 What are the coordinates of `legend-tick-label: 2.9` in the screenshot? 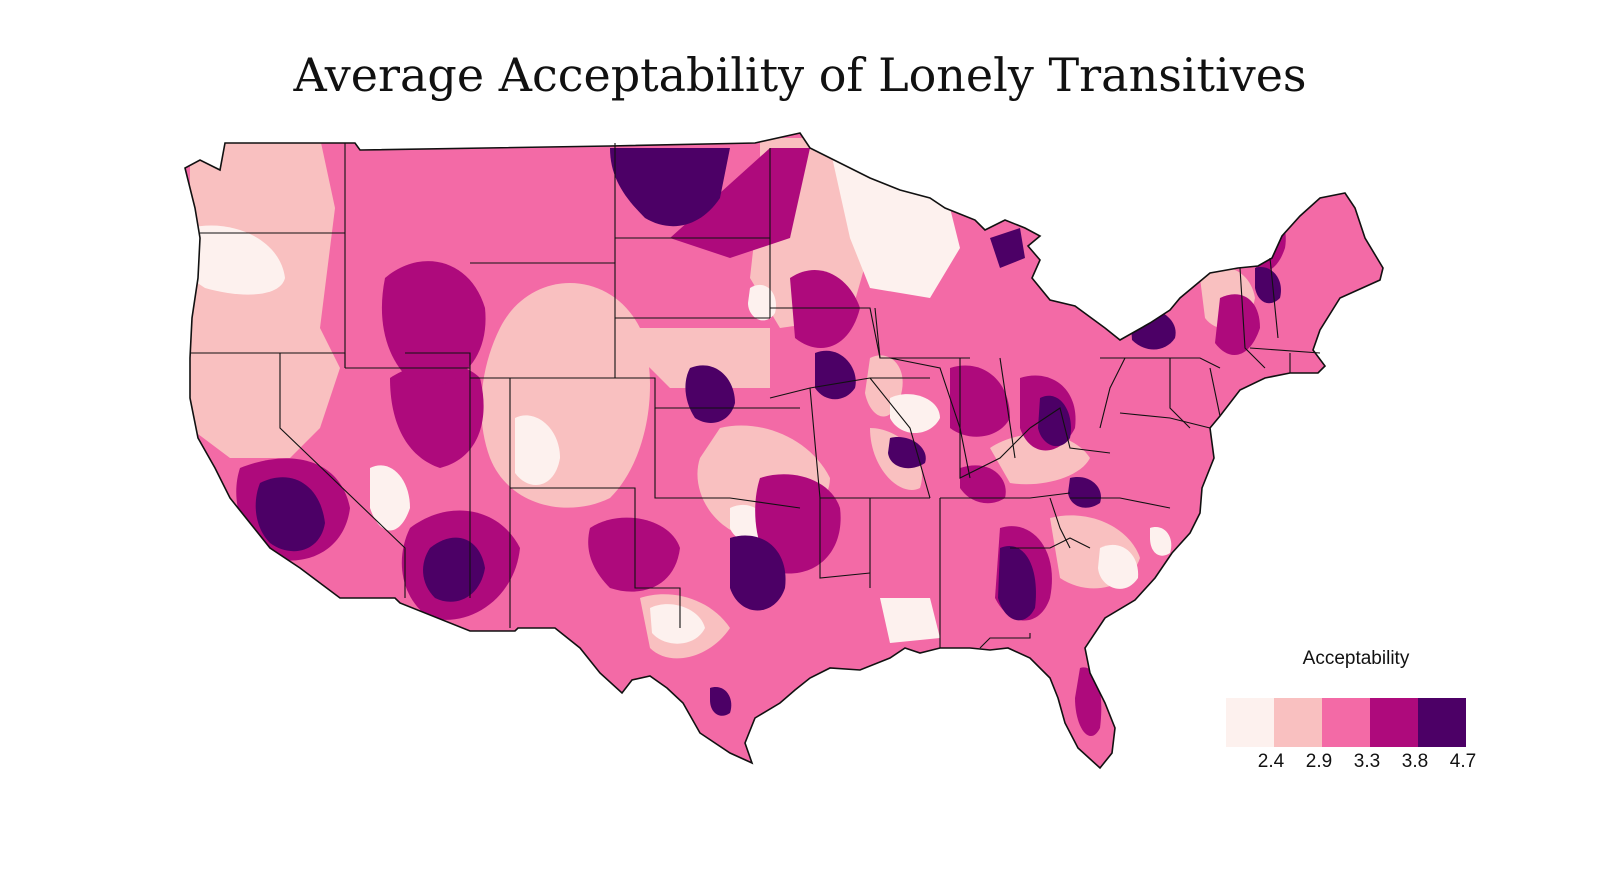 It's located at (1319, 761).